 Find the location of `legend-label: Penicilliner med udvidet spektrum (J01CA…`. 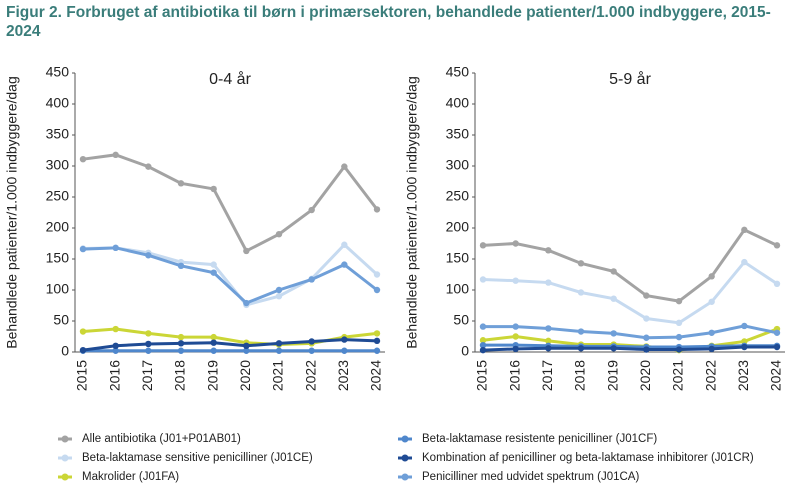

legend-label: Penicilliner med udvidet spektrum (J01CA… is located at coordinates (530, 477).